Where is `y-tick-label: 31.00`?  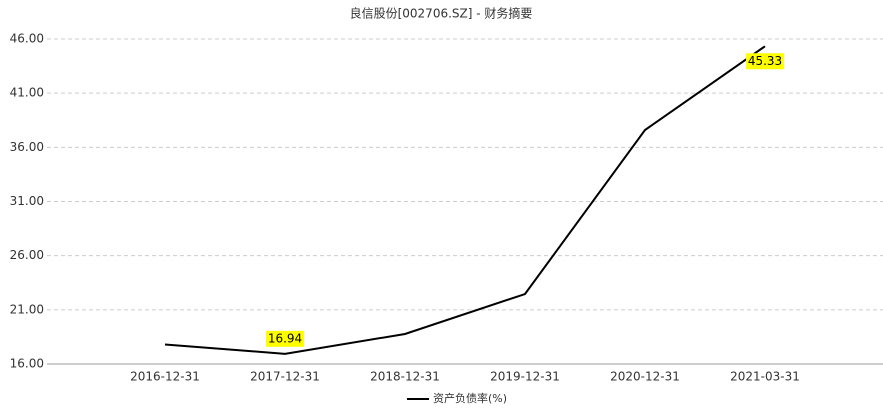 y-tick-label: 31.00 is located at coordinates (27, 201).